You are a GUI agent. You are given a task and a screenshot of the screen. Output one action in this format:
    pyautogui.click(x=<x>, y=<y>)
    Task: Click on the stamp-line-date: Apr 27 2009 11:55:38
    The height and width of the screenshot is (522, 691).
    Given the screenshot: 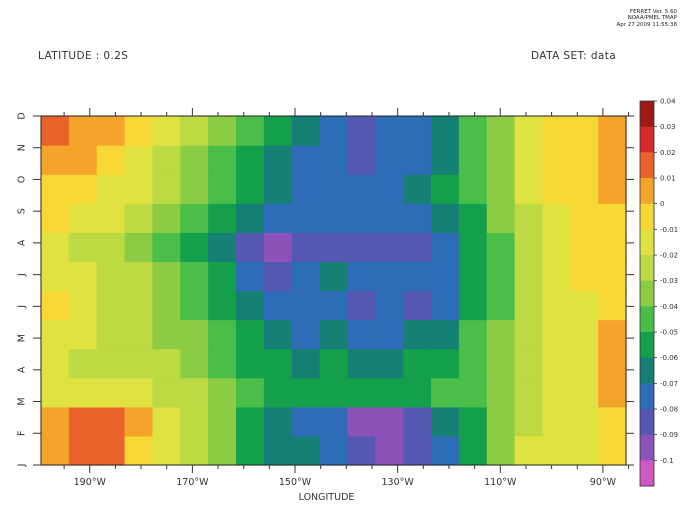 What is the action you would take?
    pyautogui.click(x=646, y=24)
    